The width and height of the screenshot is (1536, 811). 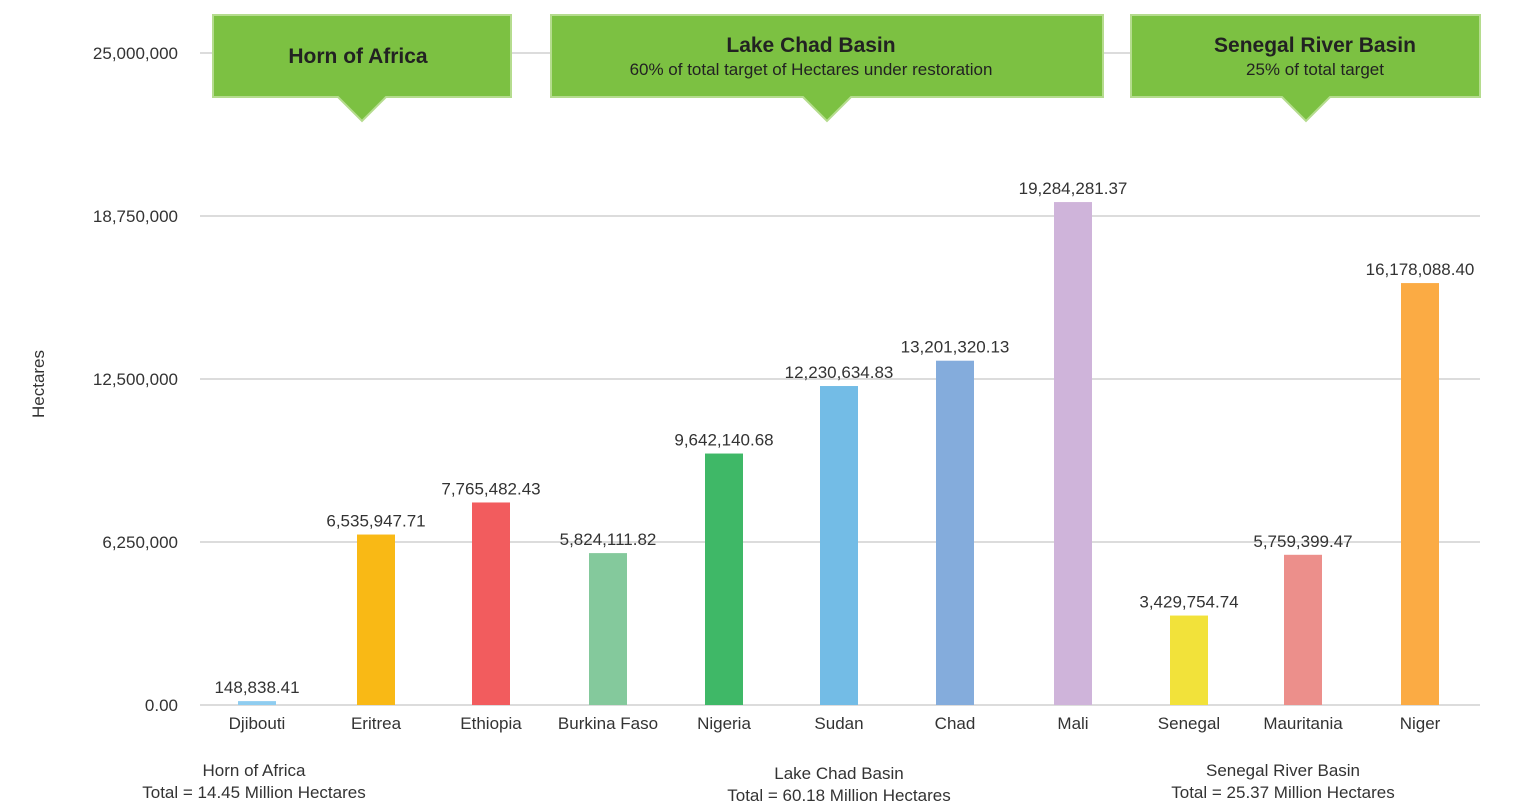 I want to click on bar-sudan, so click(x=839, y=545).